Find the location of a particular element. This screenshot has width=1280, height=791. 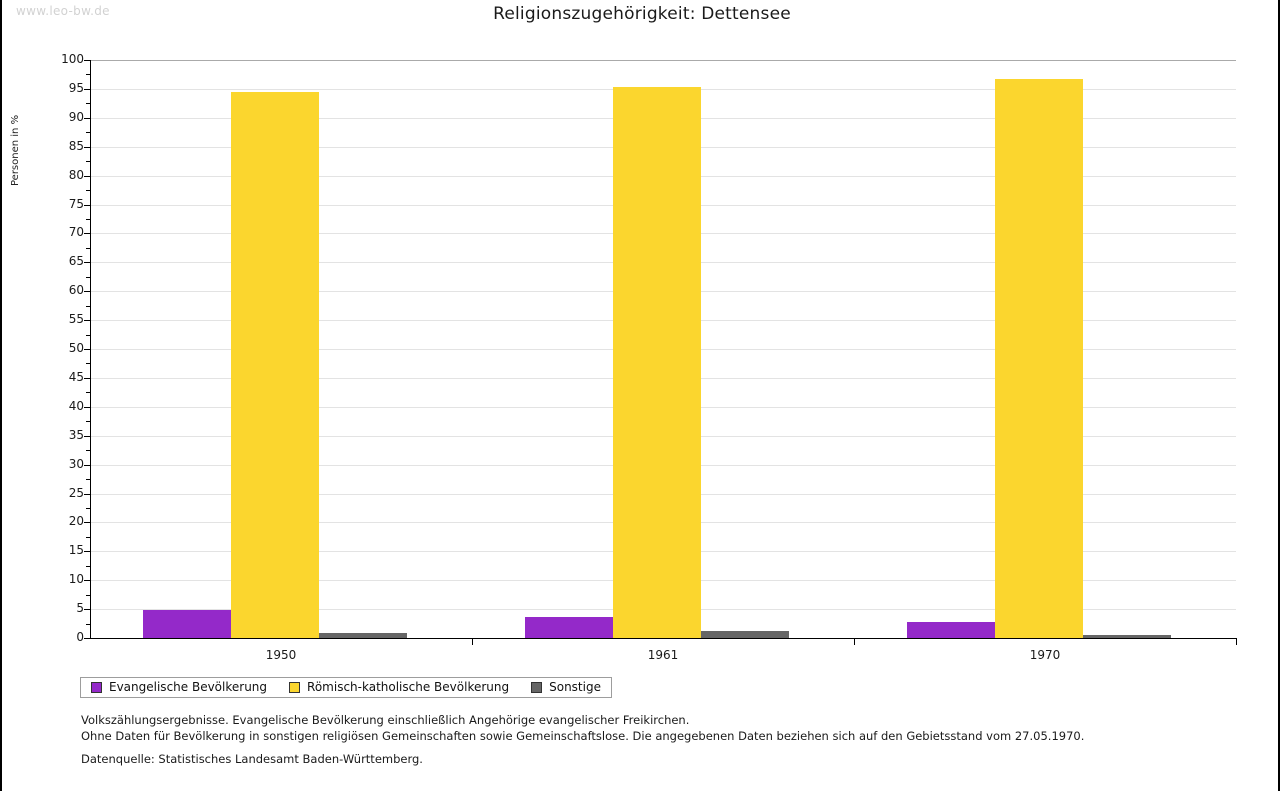

x-axis-label-1970: 1970 is located at coordinates (1045, 655).